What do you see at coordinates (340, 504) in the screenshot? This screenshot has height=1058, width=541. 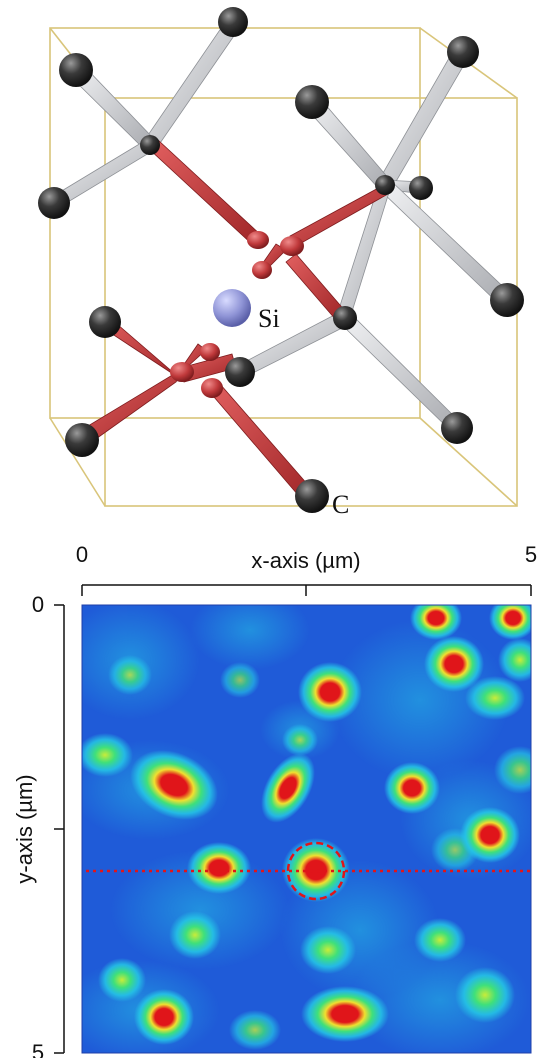 I see `c-atom-label: C` at bounding box center [340, 504].